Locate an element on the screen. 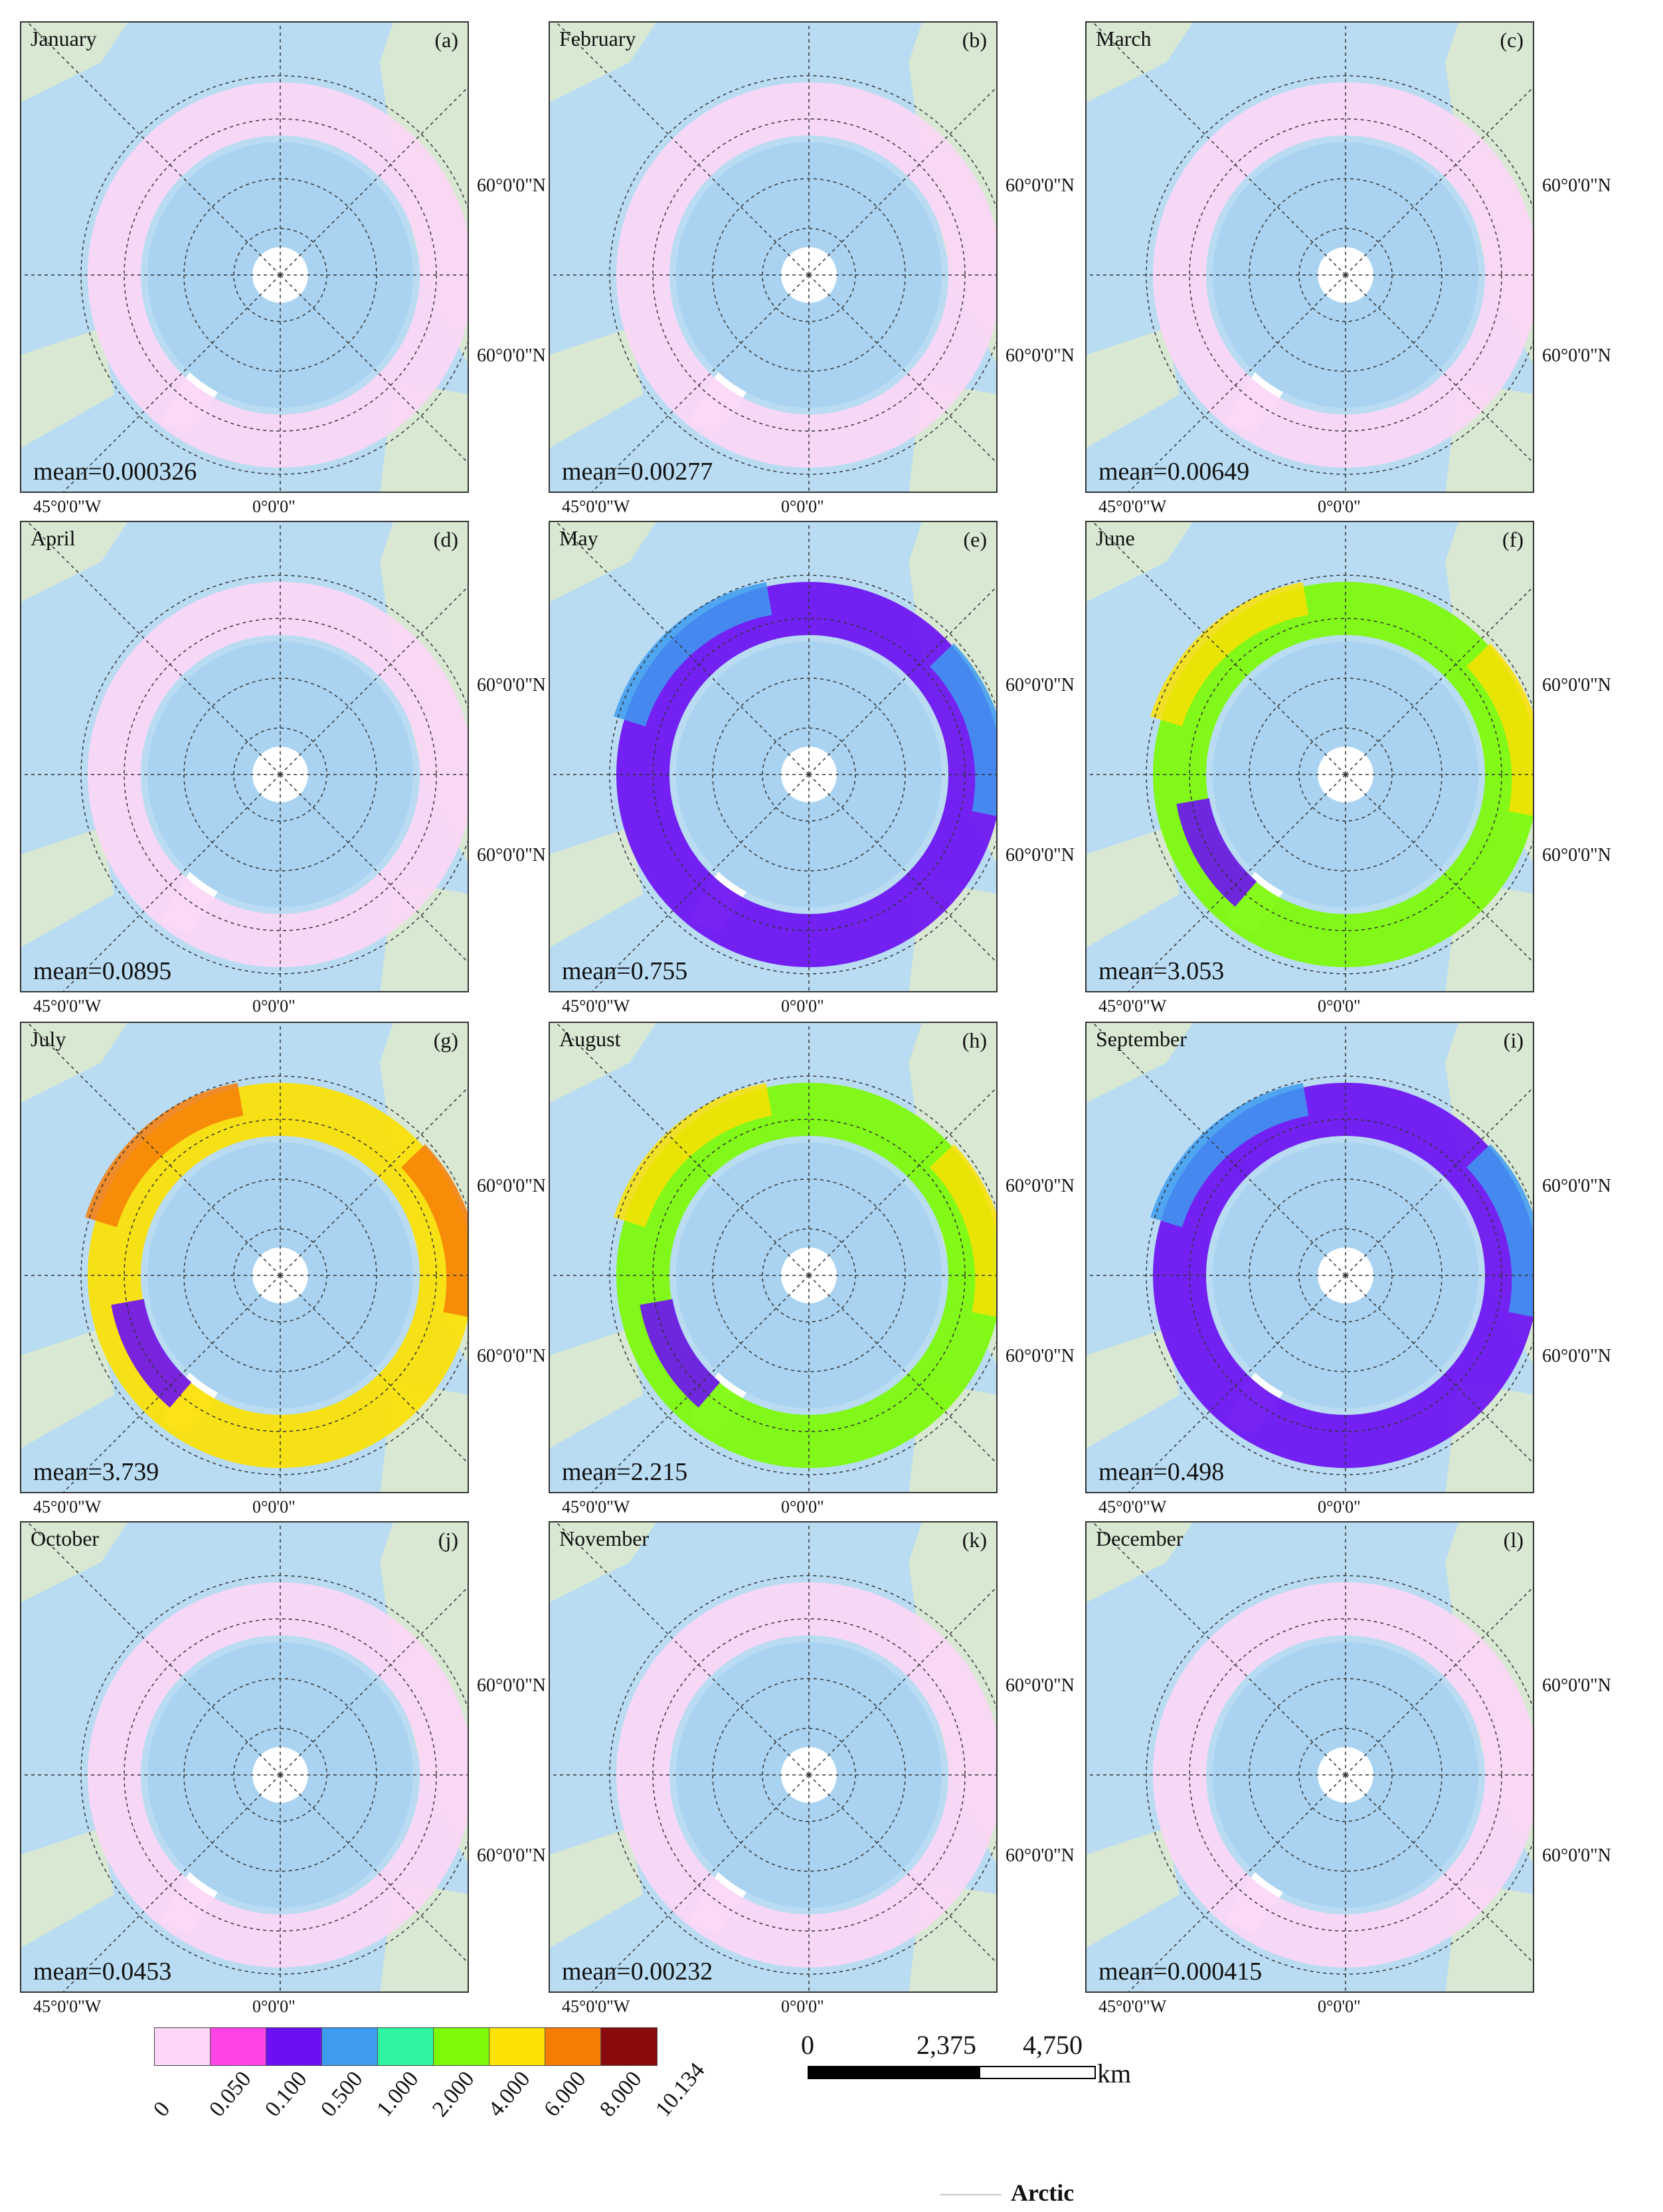 This screenshot has height=2212, width=1663. legend-tick-label: 1.000 is located at coordinates (398, 2094).